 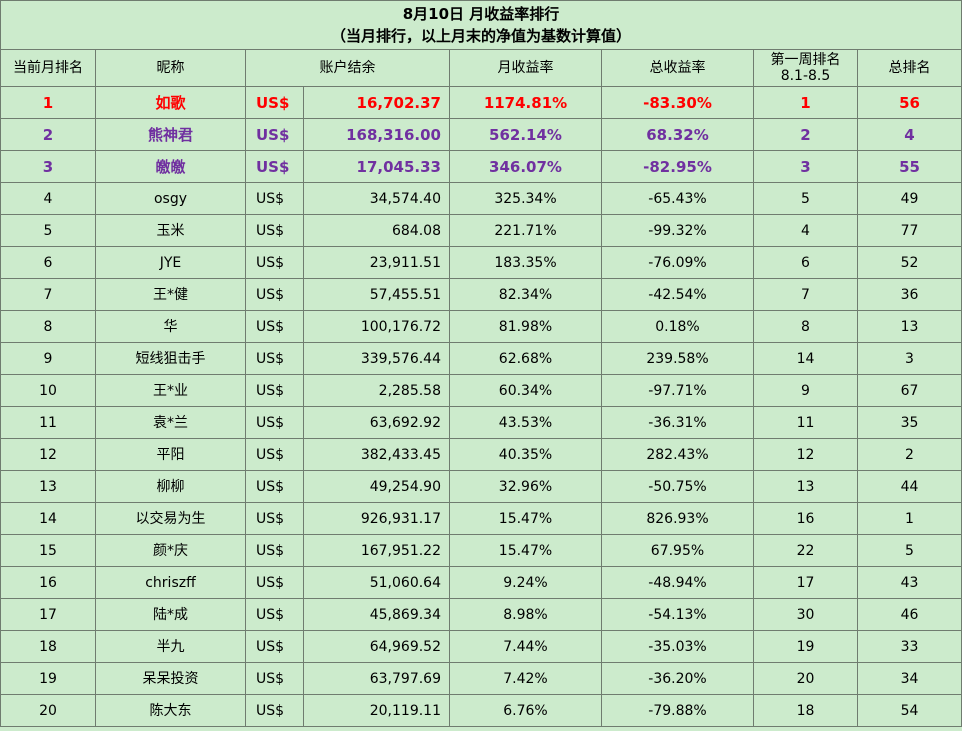 What do you see at coordinates (909, 518) in the screenshot?
I see `overall-rank-cell: 1` at bounding box center [909, 518].